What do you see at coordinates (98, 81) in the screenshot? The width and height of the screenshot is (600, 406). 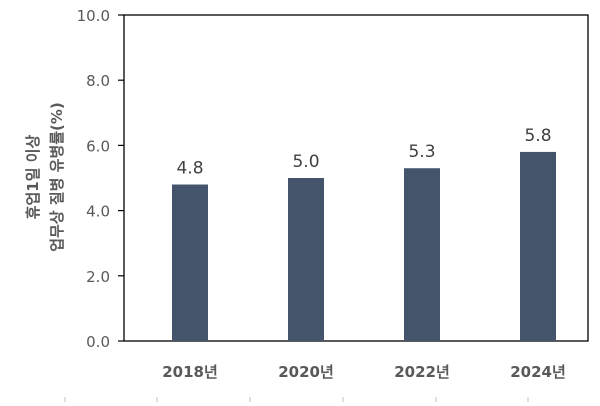 I see `y-tick-label: 8.0` at bounding box center [98, 81].